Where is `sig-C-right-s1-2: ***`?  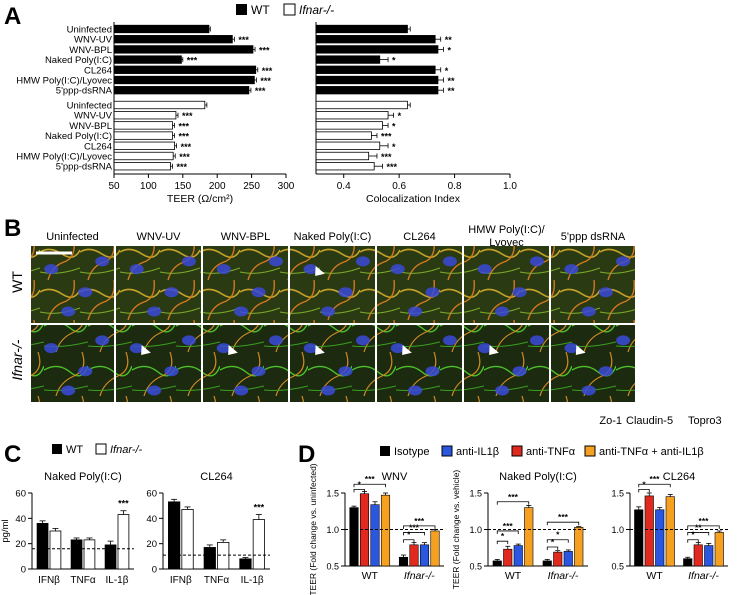
sig-C-right-s1-2: *** is located at coordinates (259, 508).